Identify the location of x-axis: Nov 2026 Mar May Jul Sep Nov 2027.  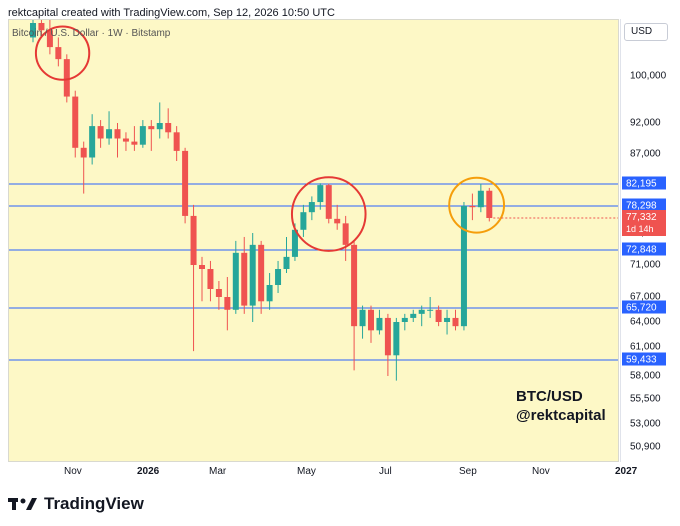
(351, 471).